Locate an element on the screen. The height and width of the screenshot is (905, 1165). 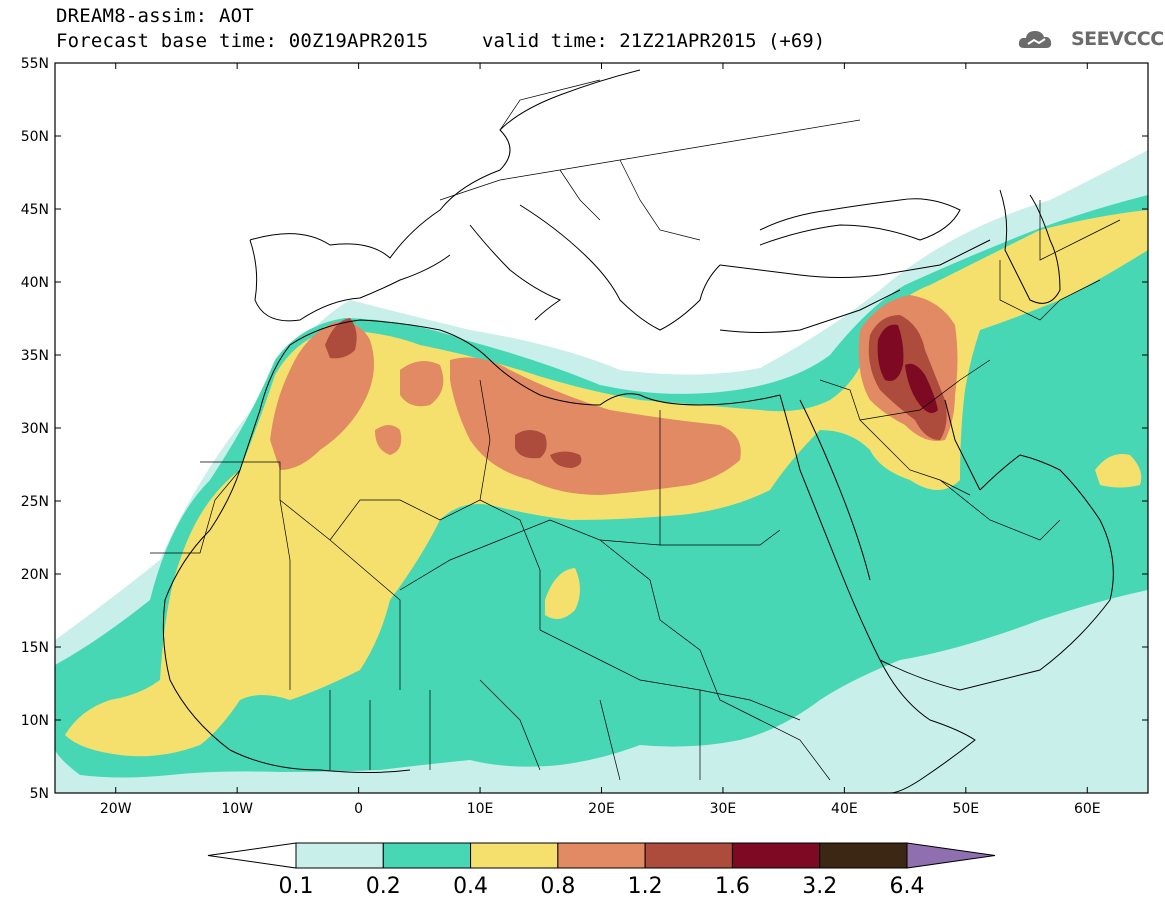
lon-label: 60E is located at coordinates (1087, 809).